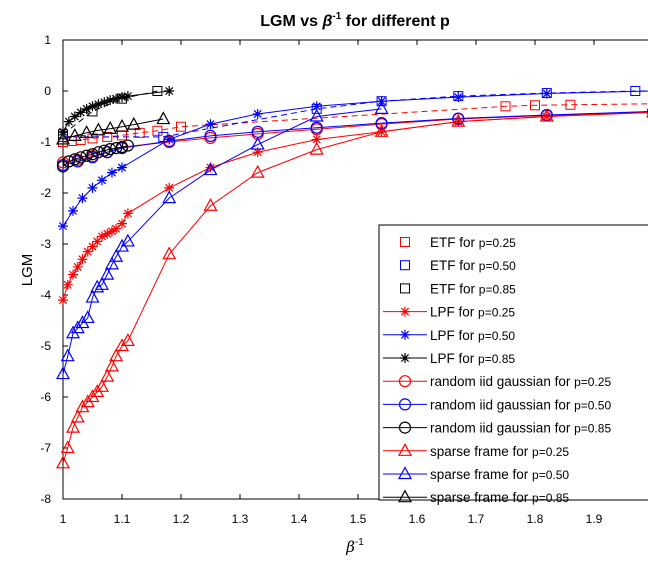 Image resolution: width=648 pixels, height=566 pixels. What do you see at coordinates (472, 312) in the screenshot?
I see `legend-label: LPF for p=0.25` at bounding box center [472, 312].